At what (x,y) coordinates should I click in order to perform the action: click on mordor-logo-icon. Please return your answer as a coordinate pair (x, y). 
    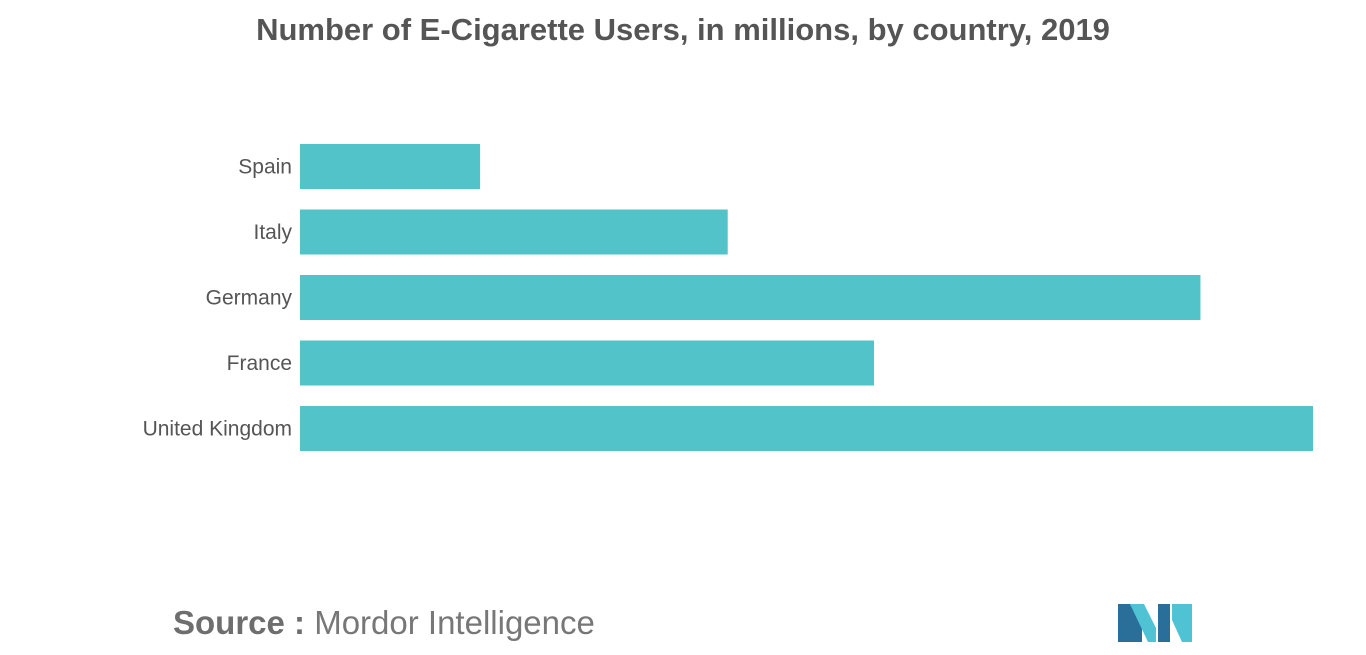
    Looking at the image, I should click on (1155, 623).